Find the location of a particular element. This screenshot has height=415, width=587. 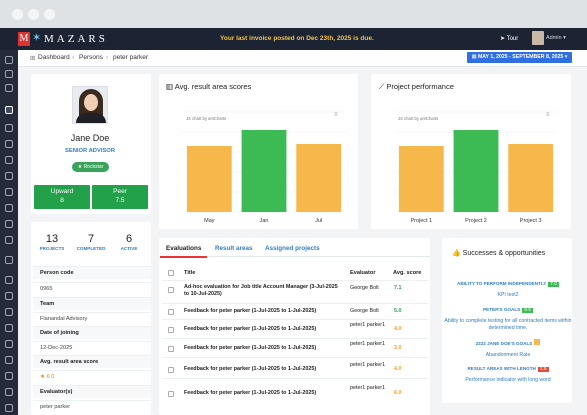

sidebar-group-icon is located at coordinates (9, 224).